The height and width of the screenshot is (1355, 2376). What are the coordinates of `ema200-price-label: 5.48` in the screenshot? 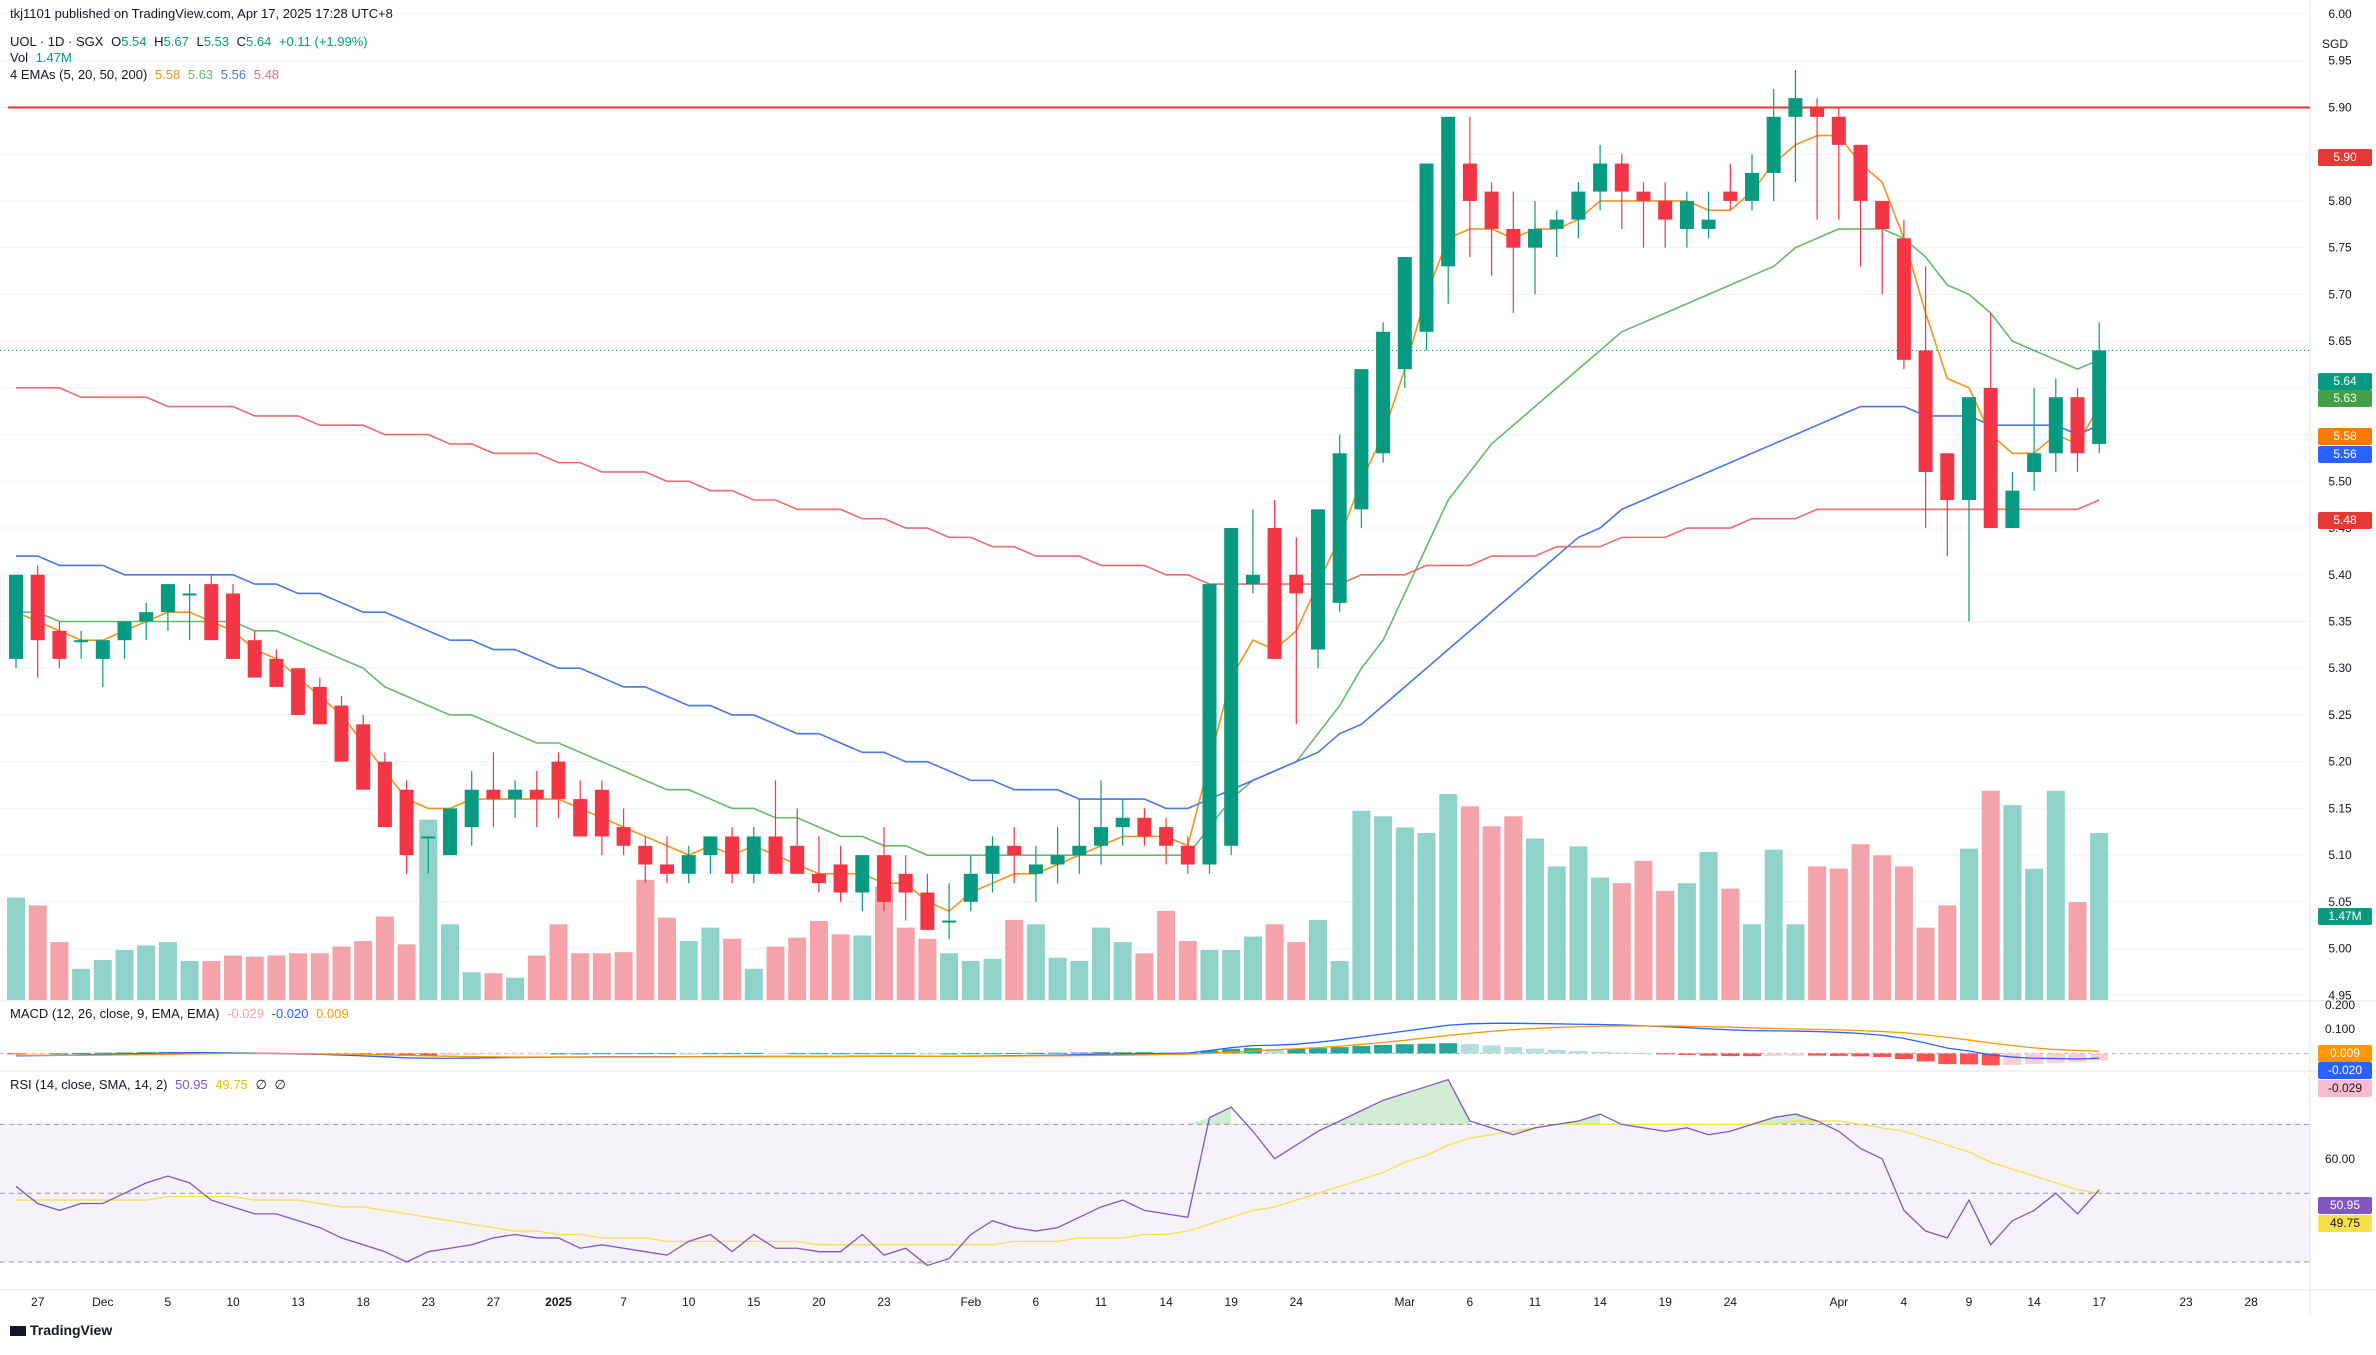 It's located at (2345, 520).